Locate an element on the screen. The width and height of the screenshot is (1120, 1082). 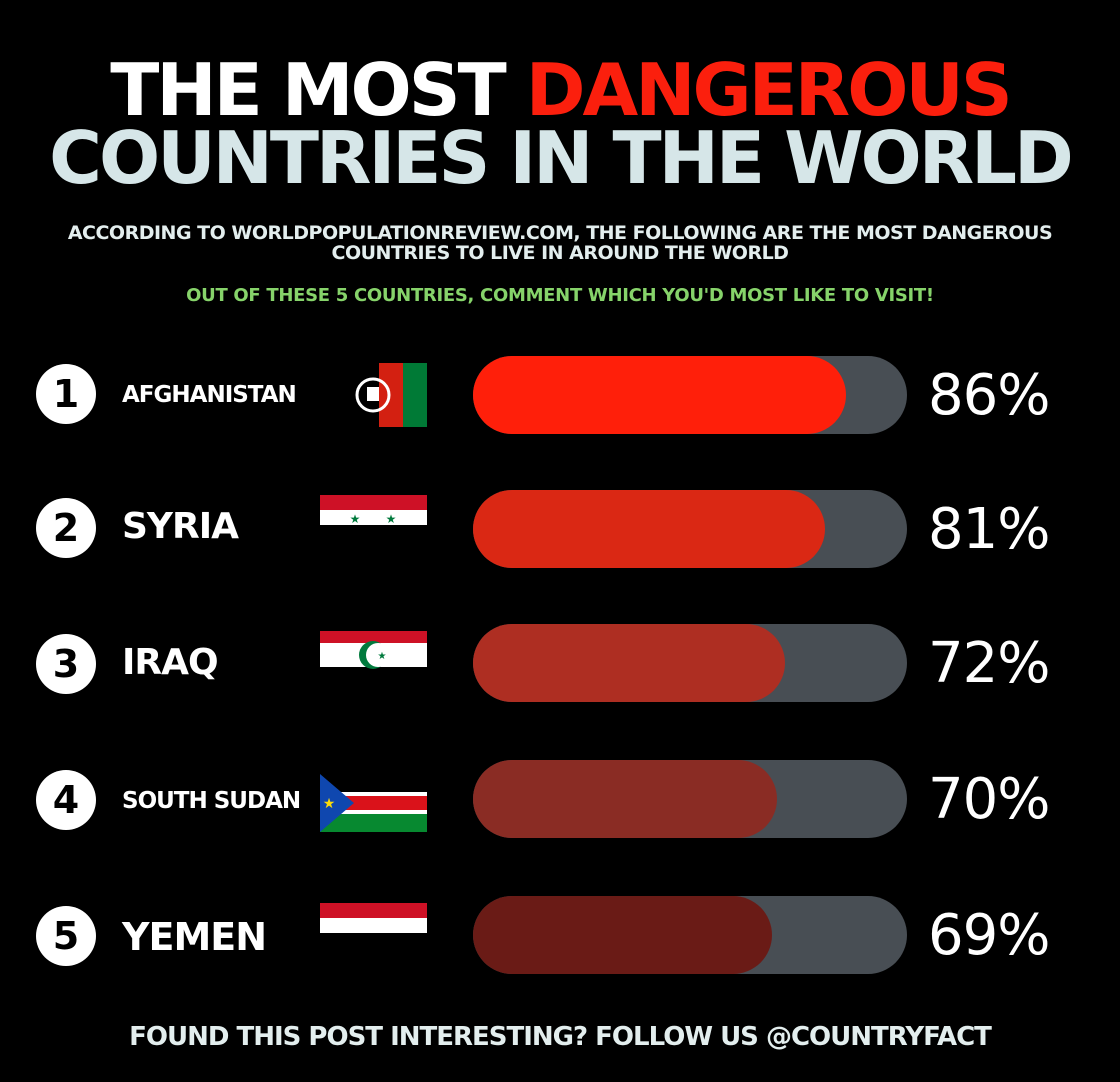
south-sudan-flag-icon: ★ is located at coordinates (373, 803).